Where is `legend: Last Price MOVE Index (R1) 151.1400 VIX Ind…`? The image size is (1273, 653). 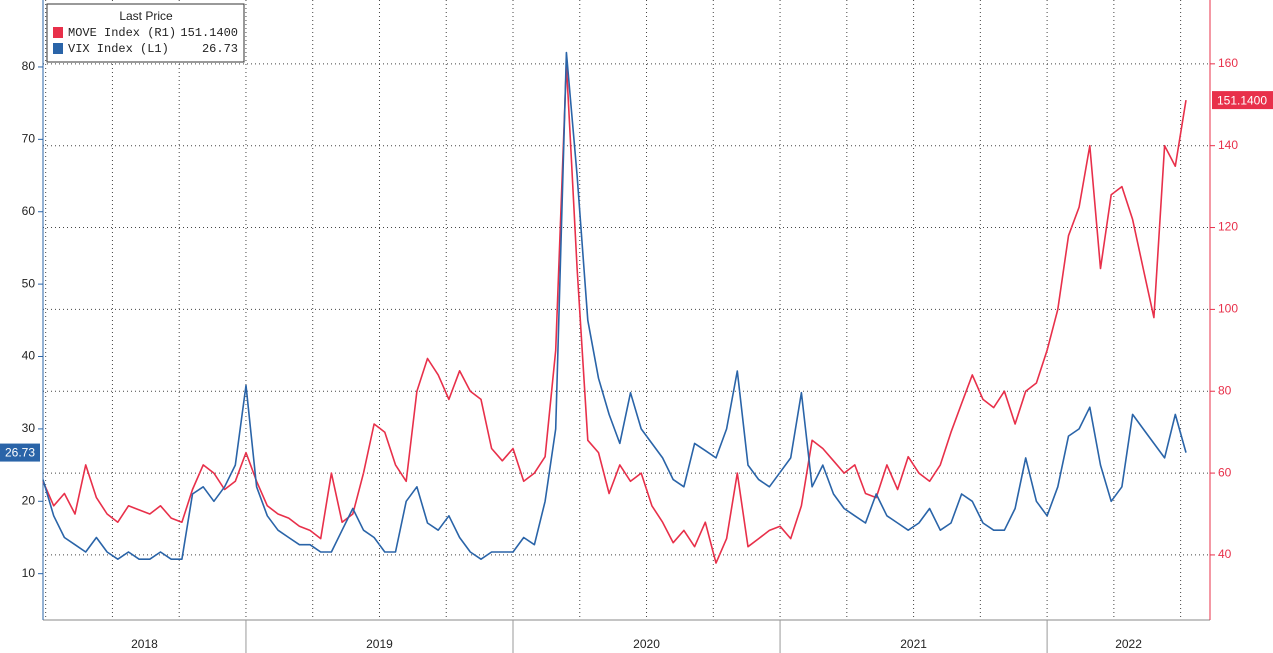
legend: Last Price MOVE Index (R1) 151.1400 VIX Ind… is located at coordinates (145, 33).